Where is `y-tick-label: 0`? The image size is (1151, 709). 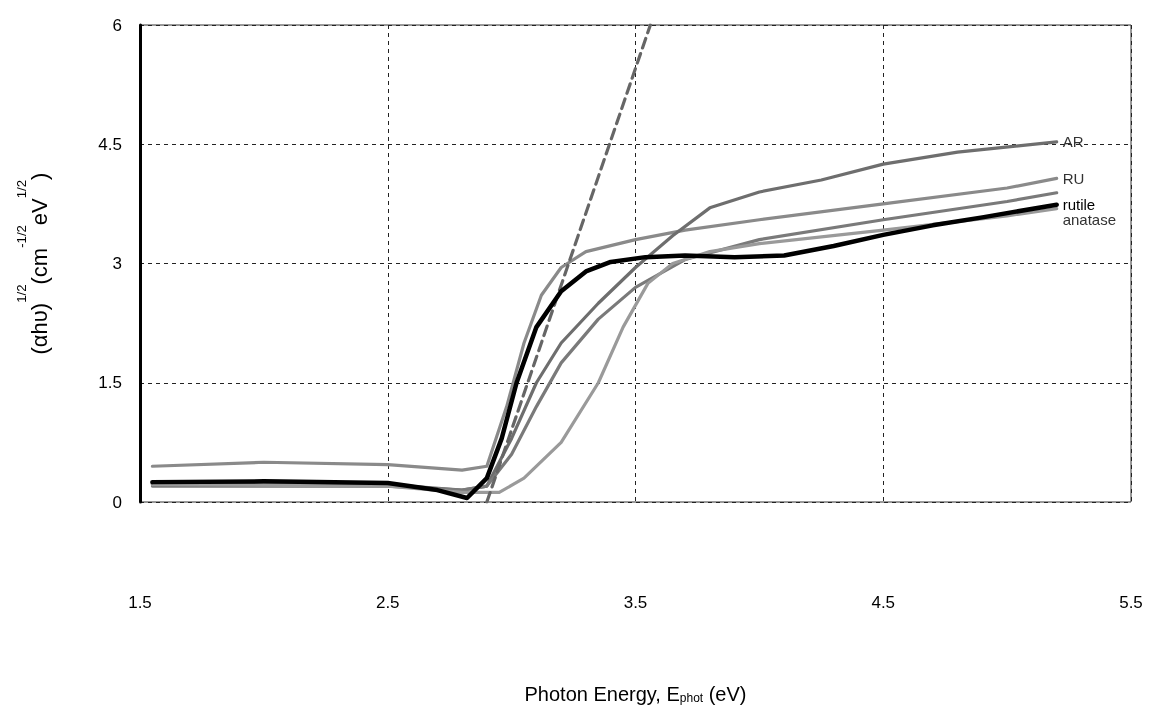
y-tick-label: 0 is located at coordinates (117, 502).